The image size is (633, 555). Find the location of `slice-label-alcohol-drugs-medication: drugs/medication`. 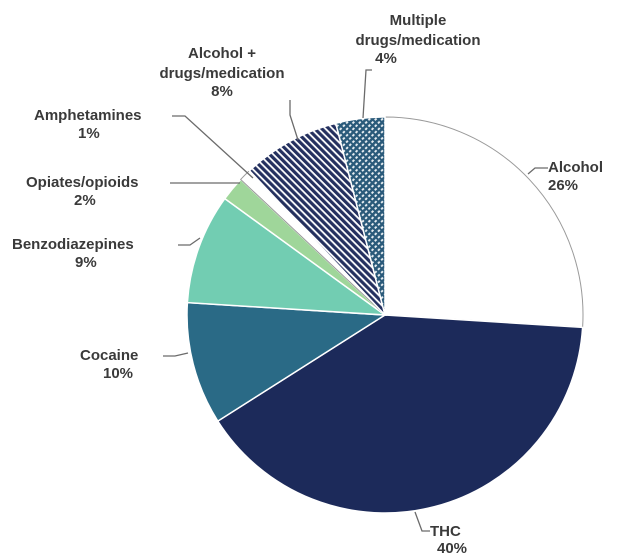

slice-label-alcohol-drugs-medication: drugs/medication is located at coordinates (221, 73).